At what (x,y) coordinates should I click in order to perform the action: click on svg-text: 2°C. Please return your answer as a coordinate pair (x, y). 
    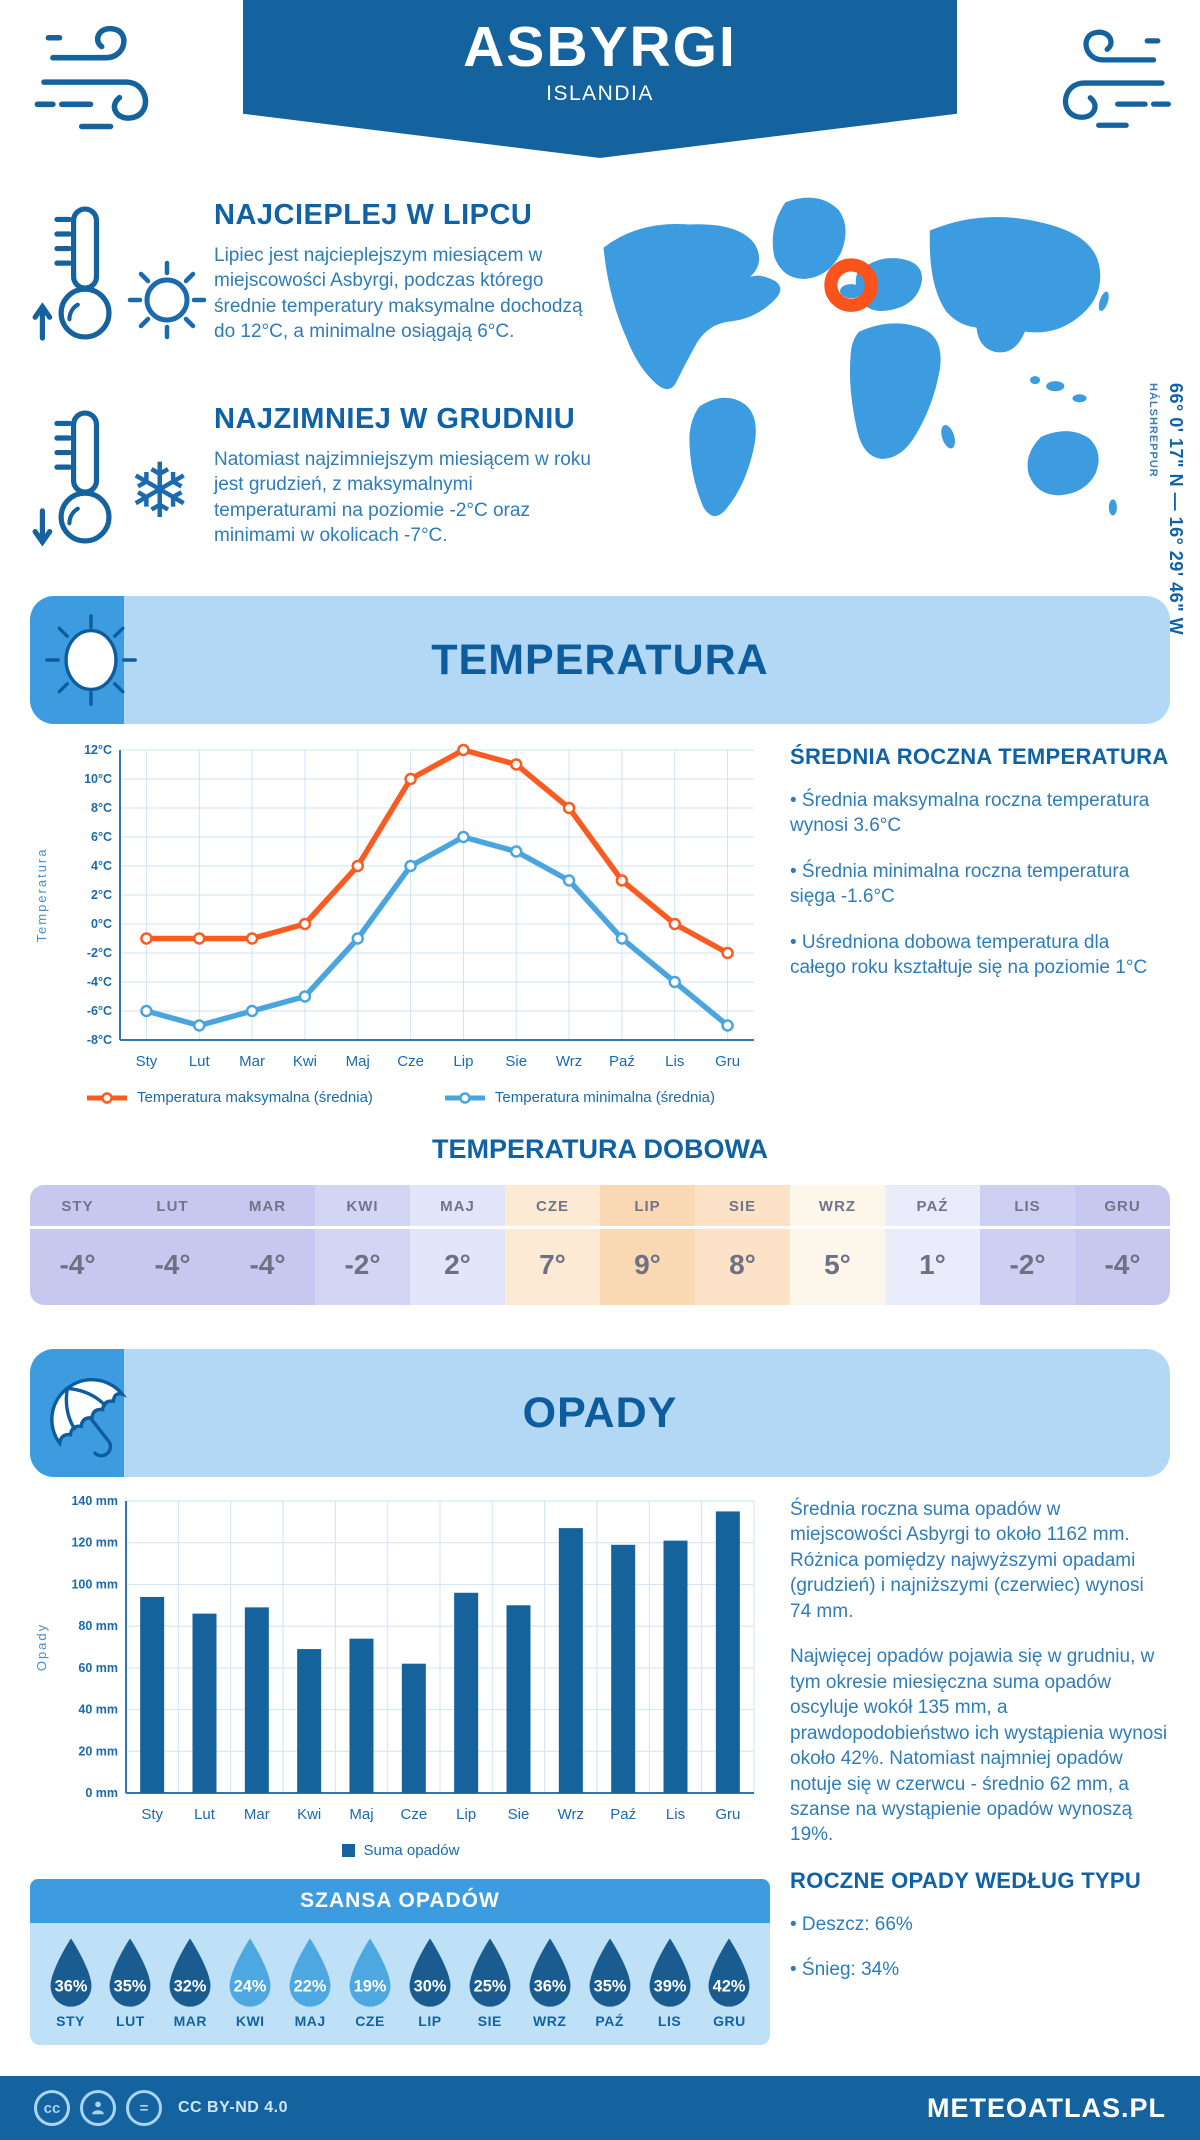
    Looking at the image, I should click on (101, 895).